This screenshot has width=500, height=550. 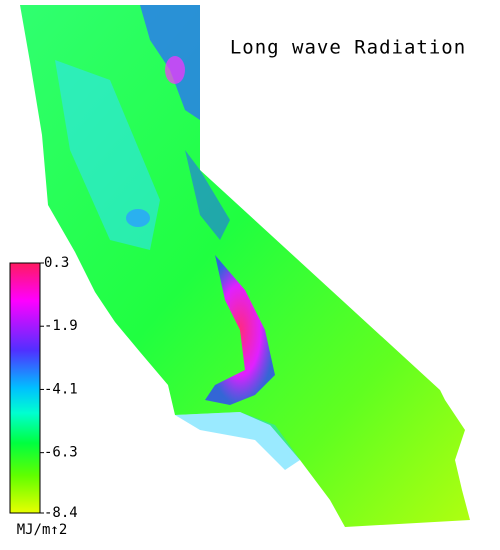 I want to click on colorbar-tick-label: -4.1, so click(x=61, y=389).